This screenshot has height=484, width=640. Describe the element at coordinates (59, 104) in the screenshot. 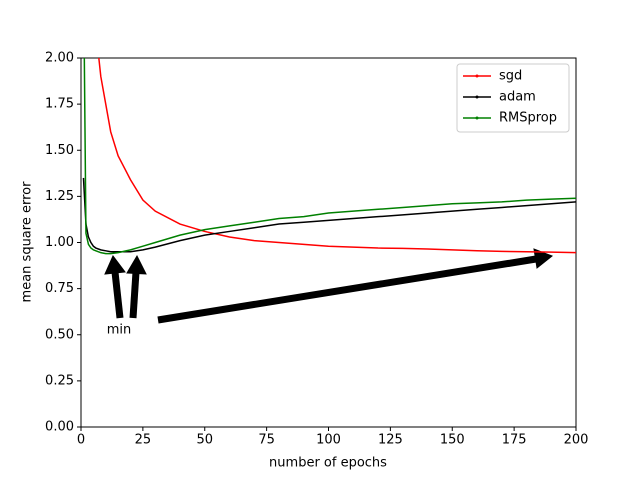

I see `y-tick-label: 1.75` at that location.